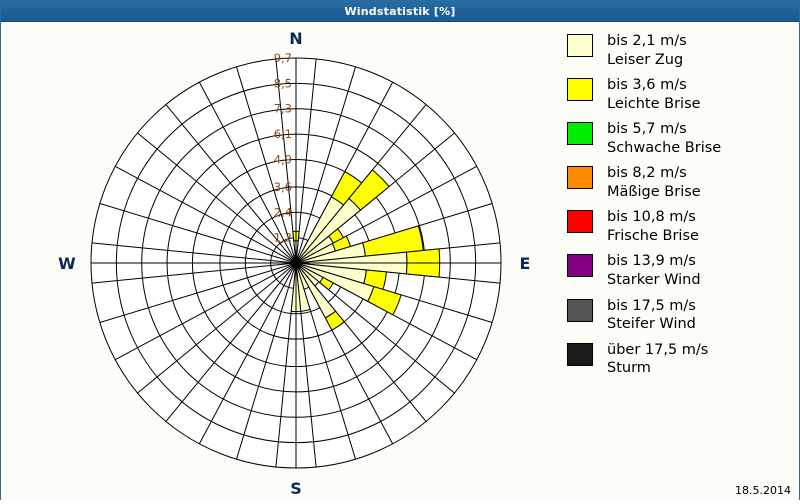  What do you see at coordinates (283, 134) in the screenshot?
I see `radial-tick-label: 6,1` at bounding box center [283, 134].